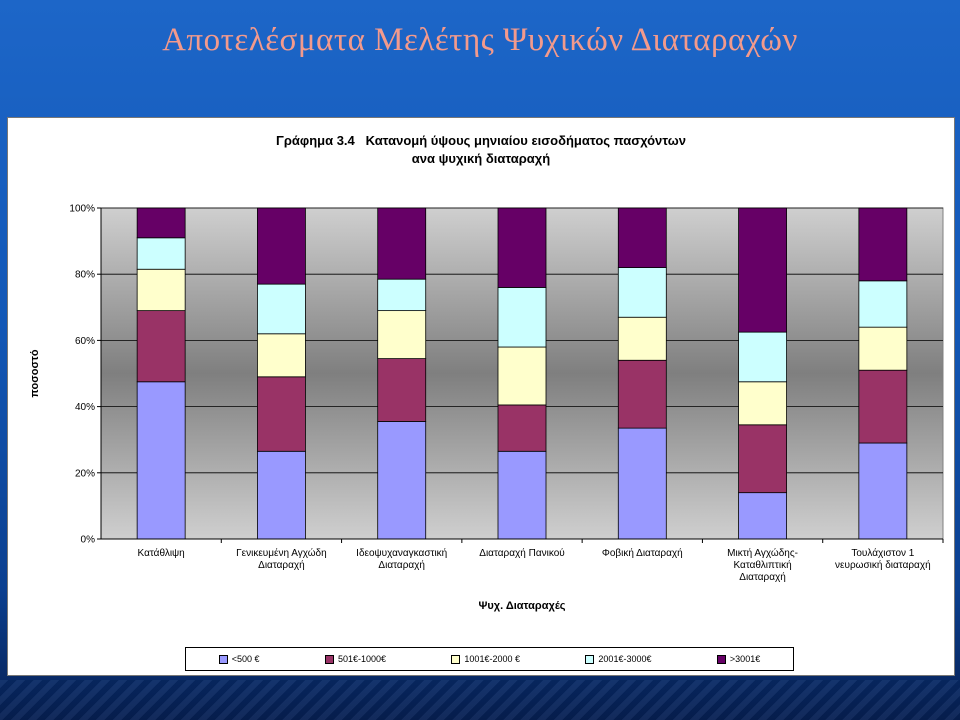 This screenshot has height=720, width=960. Describe the element at coordinates (161, 553) in the screenshot. I see `x-tick-label: Κατάθλιψη` at that location.